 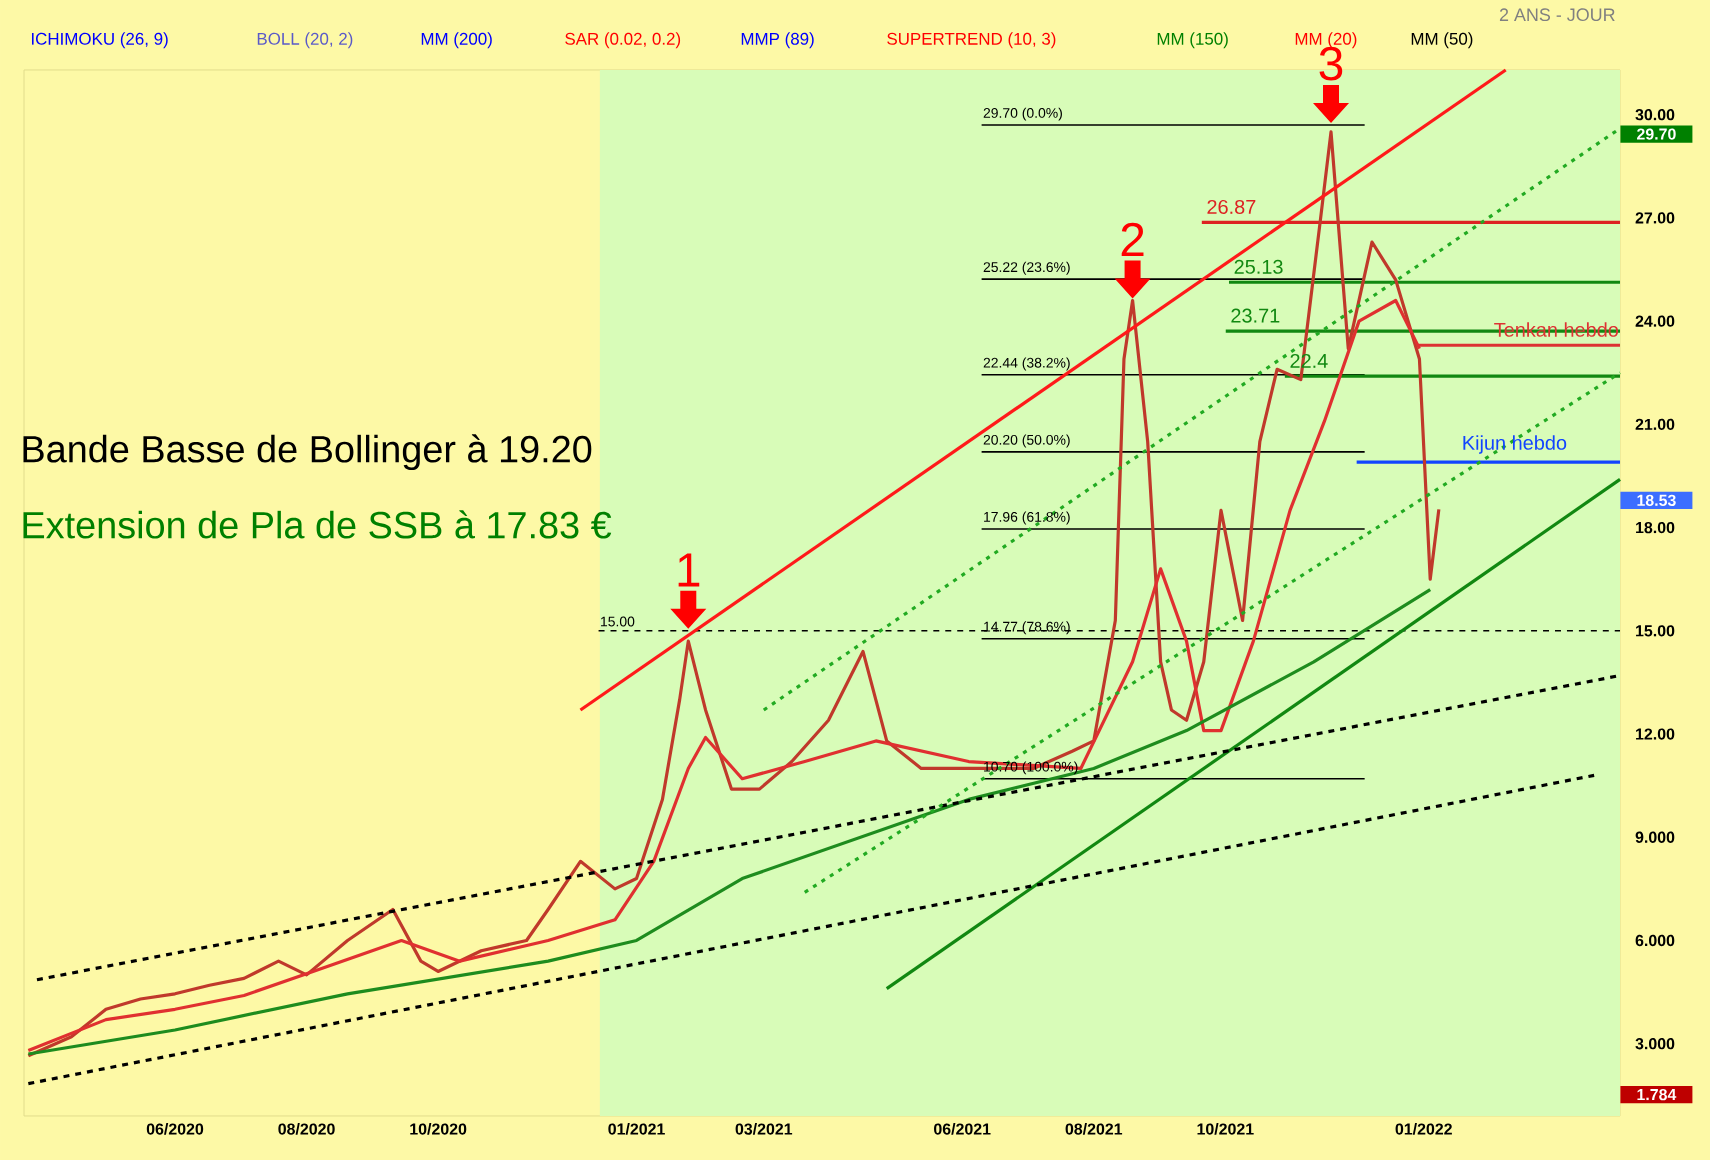 I want to click on text: MM (200), so click(x=456, y=40).